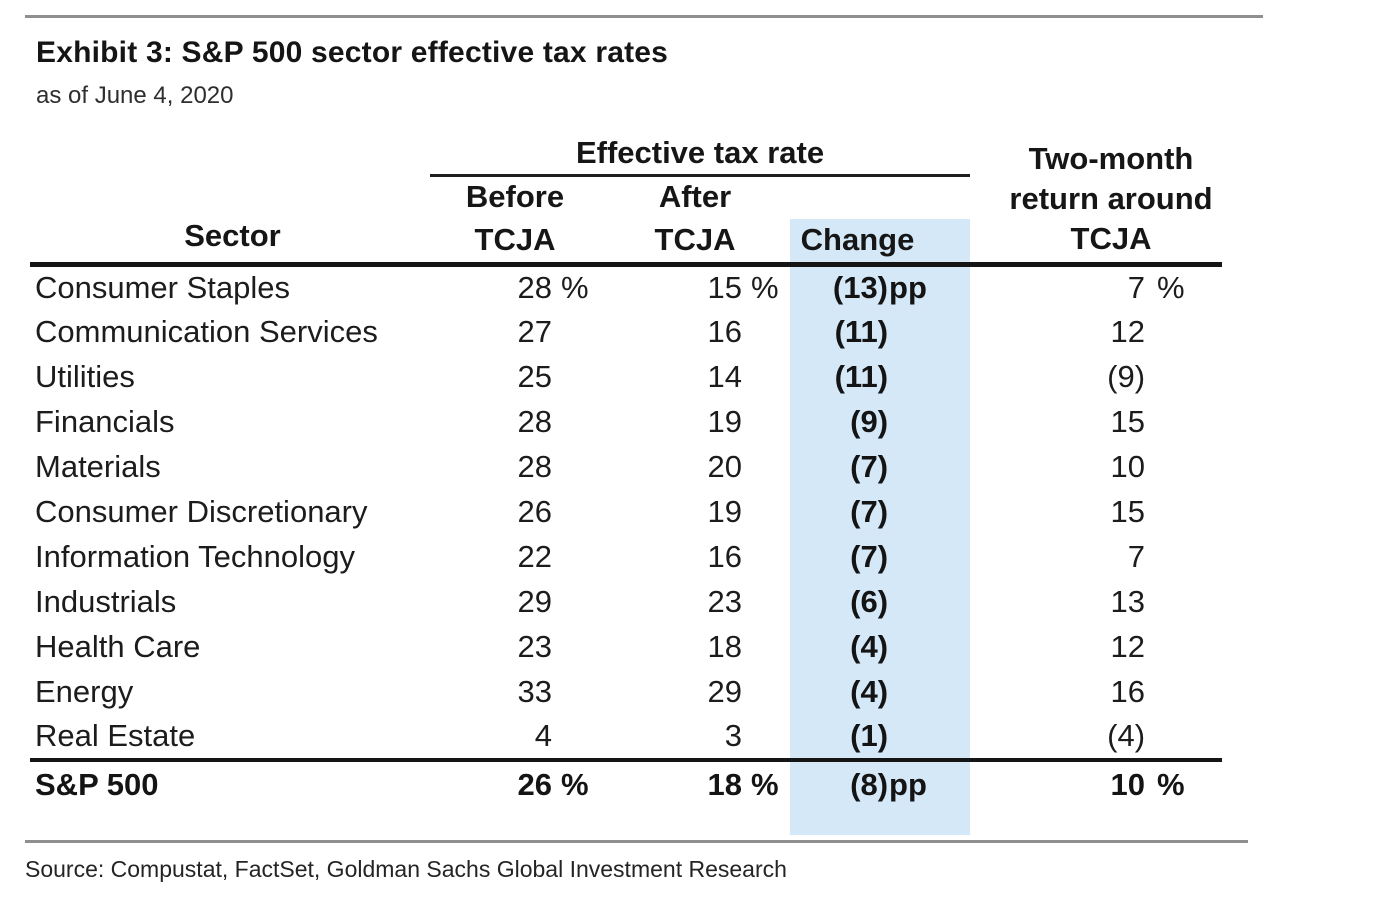 The image size is (1381, 901). Describe the element at coordinates (1136, 556) in the screenshot. I see `two-month-return-cell: 7` at that location.